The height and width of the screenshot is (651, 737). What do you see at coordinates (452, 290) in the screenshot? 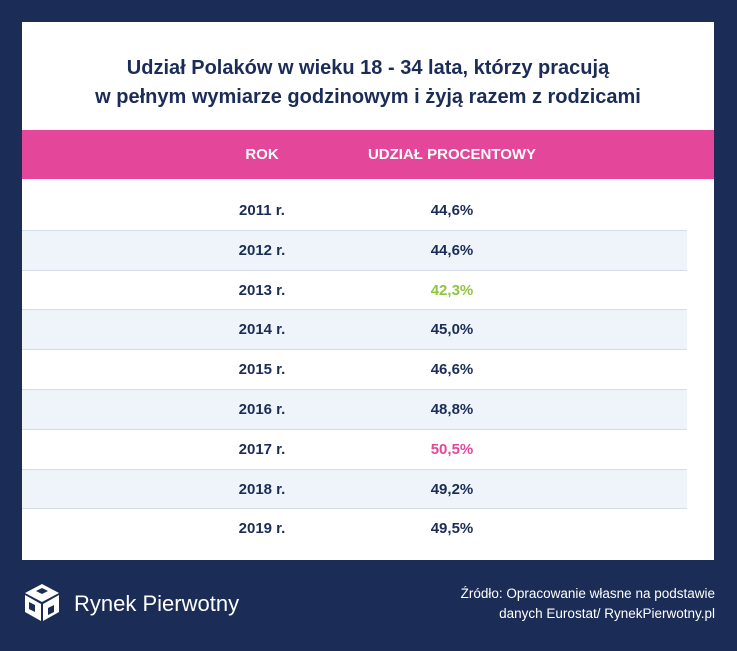
I see `percentage-cell: 42,3%` at bounding box center [452, 290].